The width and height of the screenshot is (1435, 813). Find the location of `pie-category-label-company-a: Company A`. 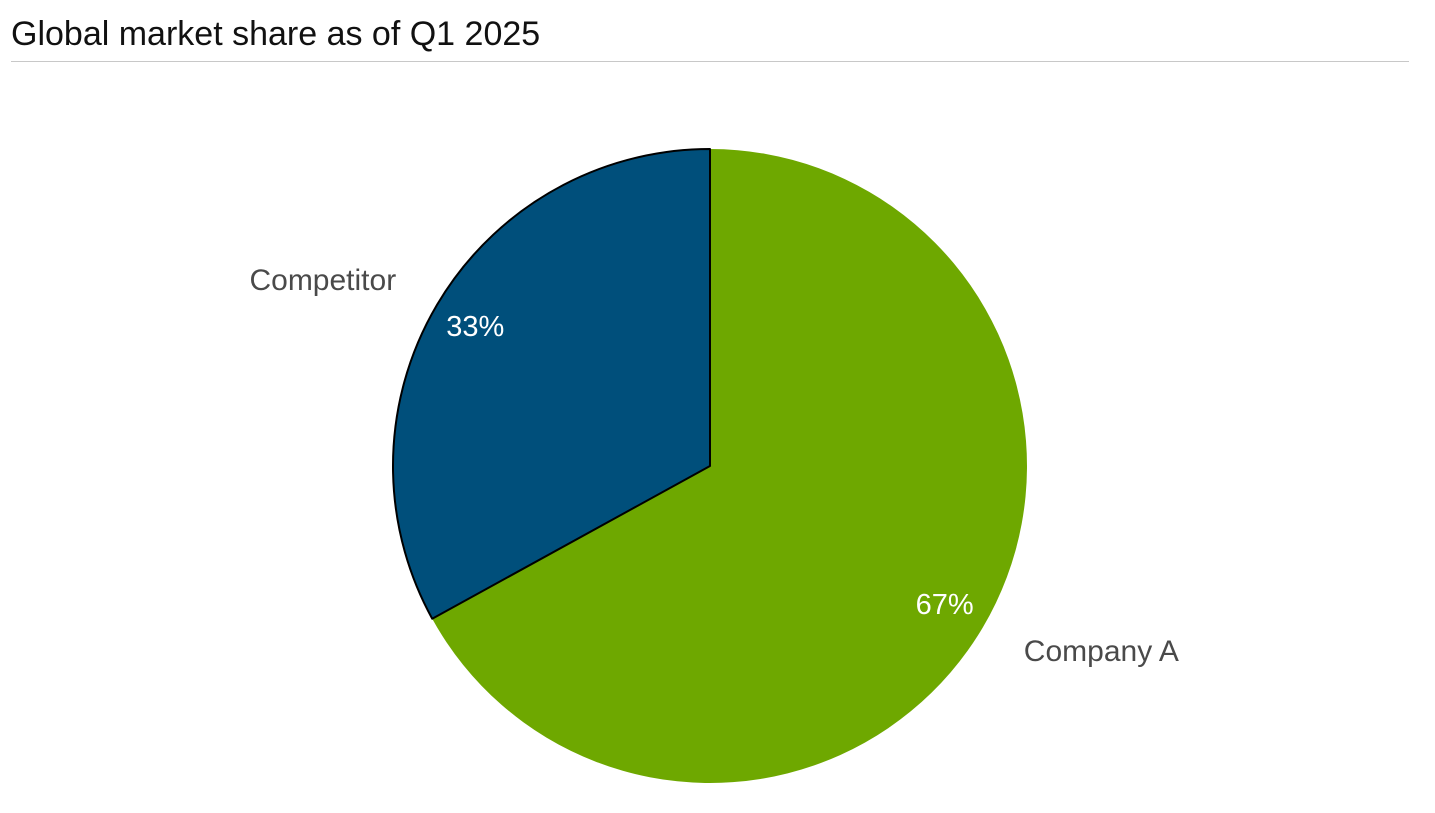

pie-category-label-company-a: Company A is located at coordinates (1101, 651).